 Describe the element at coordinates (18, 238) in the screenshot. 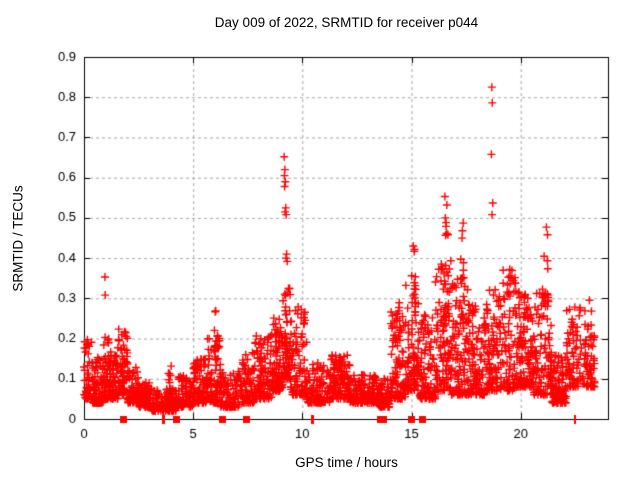

I see `y-axis-label: SRMTID / TECUs` at that location.